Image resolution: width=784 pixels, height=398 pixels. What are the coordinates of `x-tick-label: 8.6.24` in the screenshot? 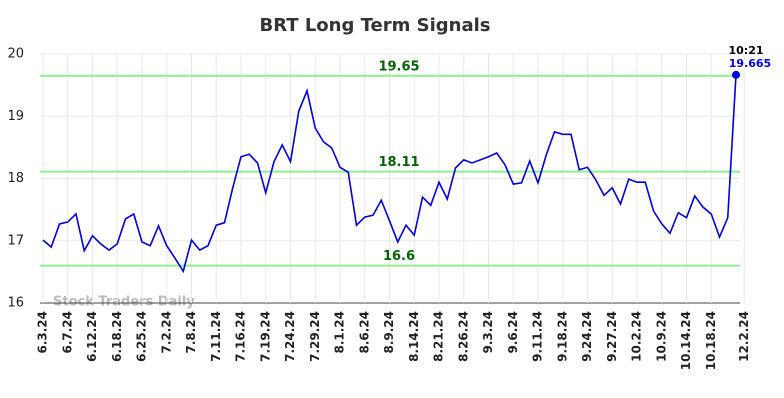 It's located at (364, 332).